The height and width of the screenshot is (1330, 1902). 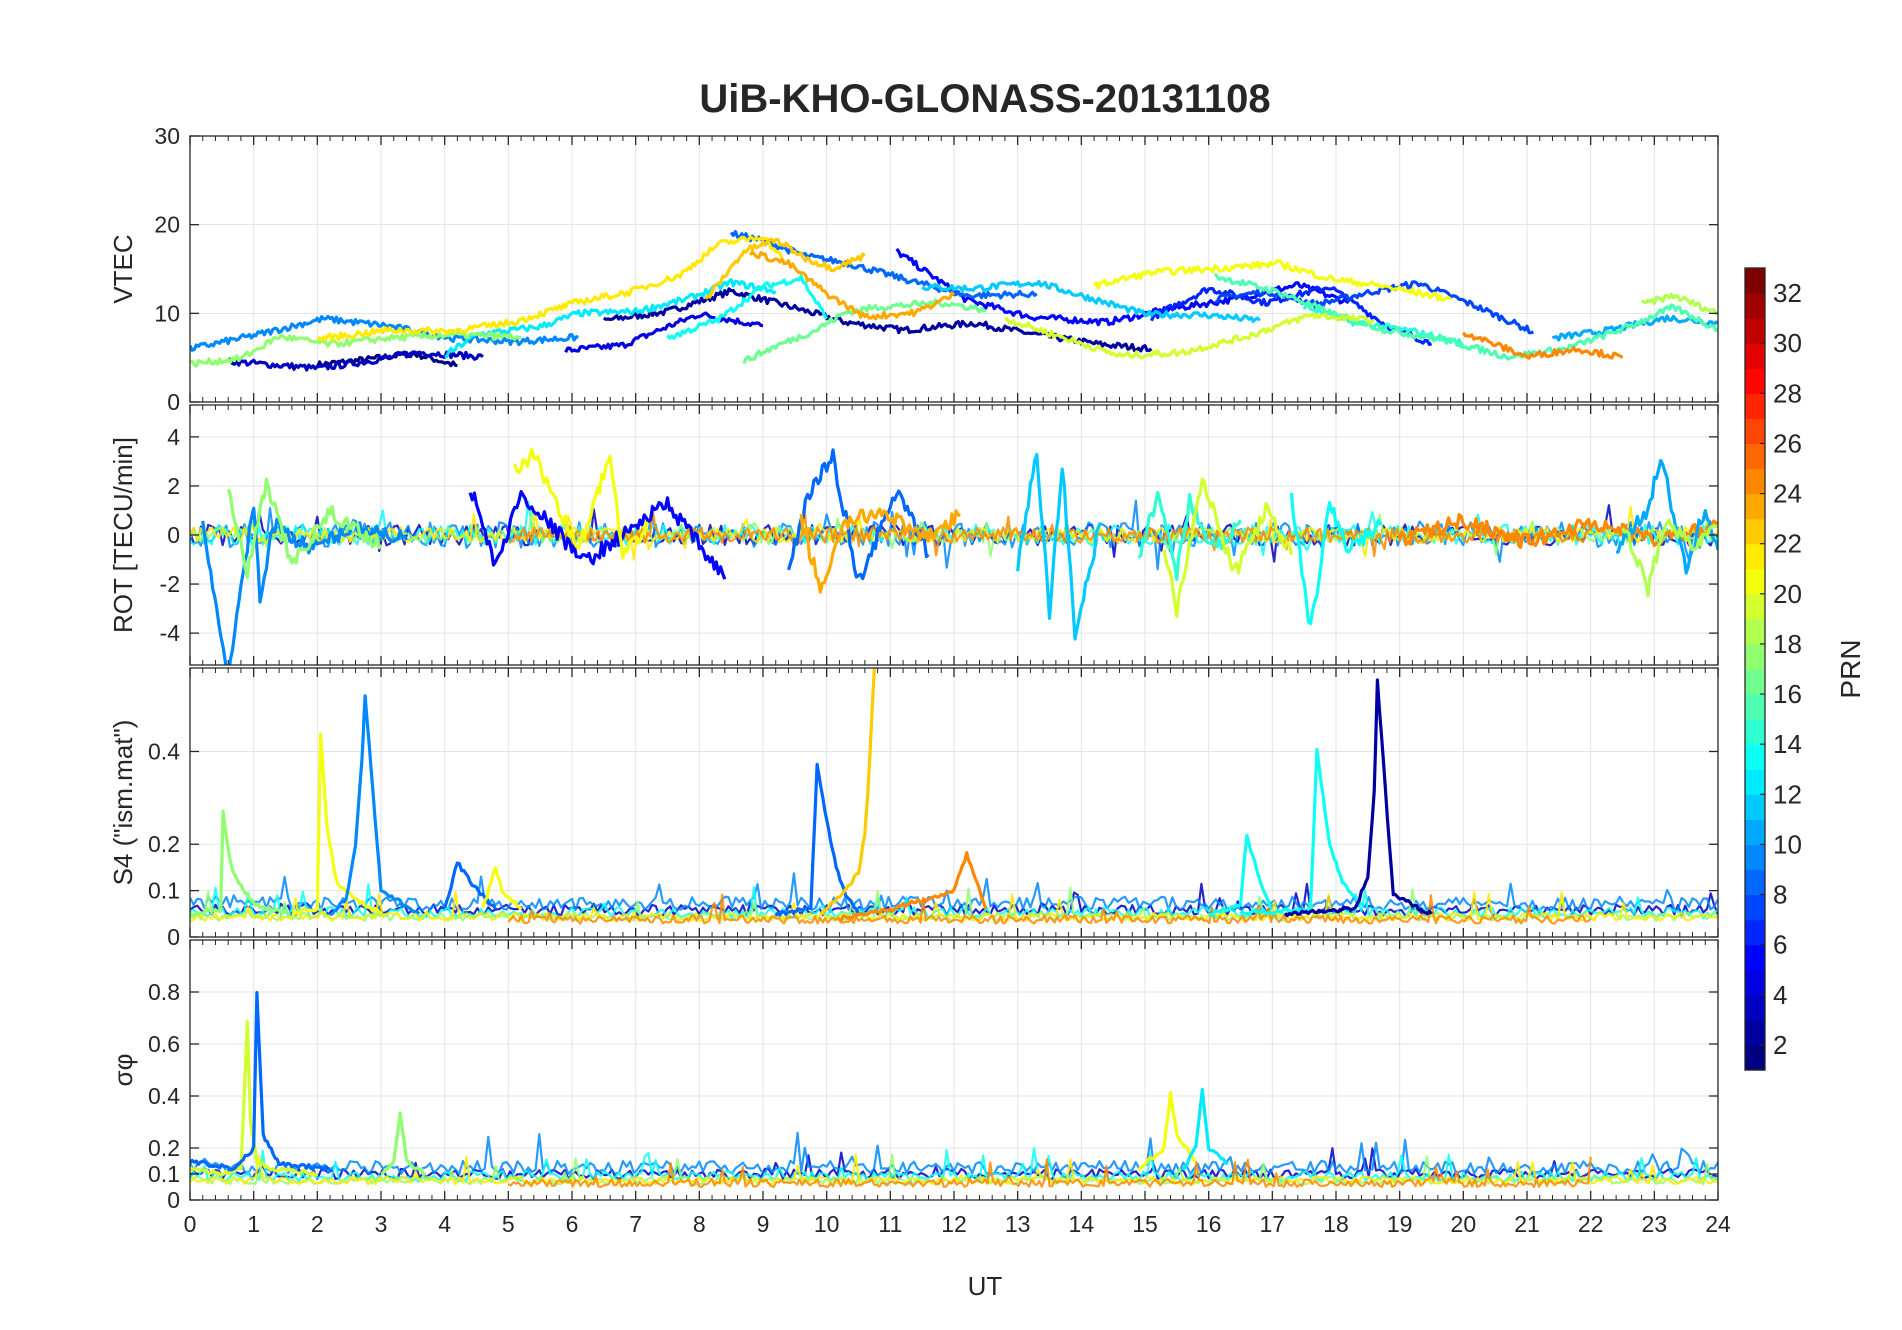 What do you see at coordinates (164, 751) in the screenshot?
I see `y-tick-label: 0.4` at bounding box center [164, 751].